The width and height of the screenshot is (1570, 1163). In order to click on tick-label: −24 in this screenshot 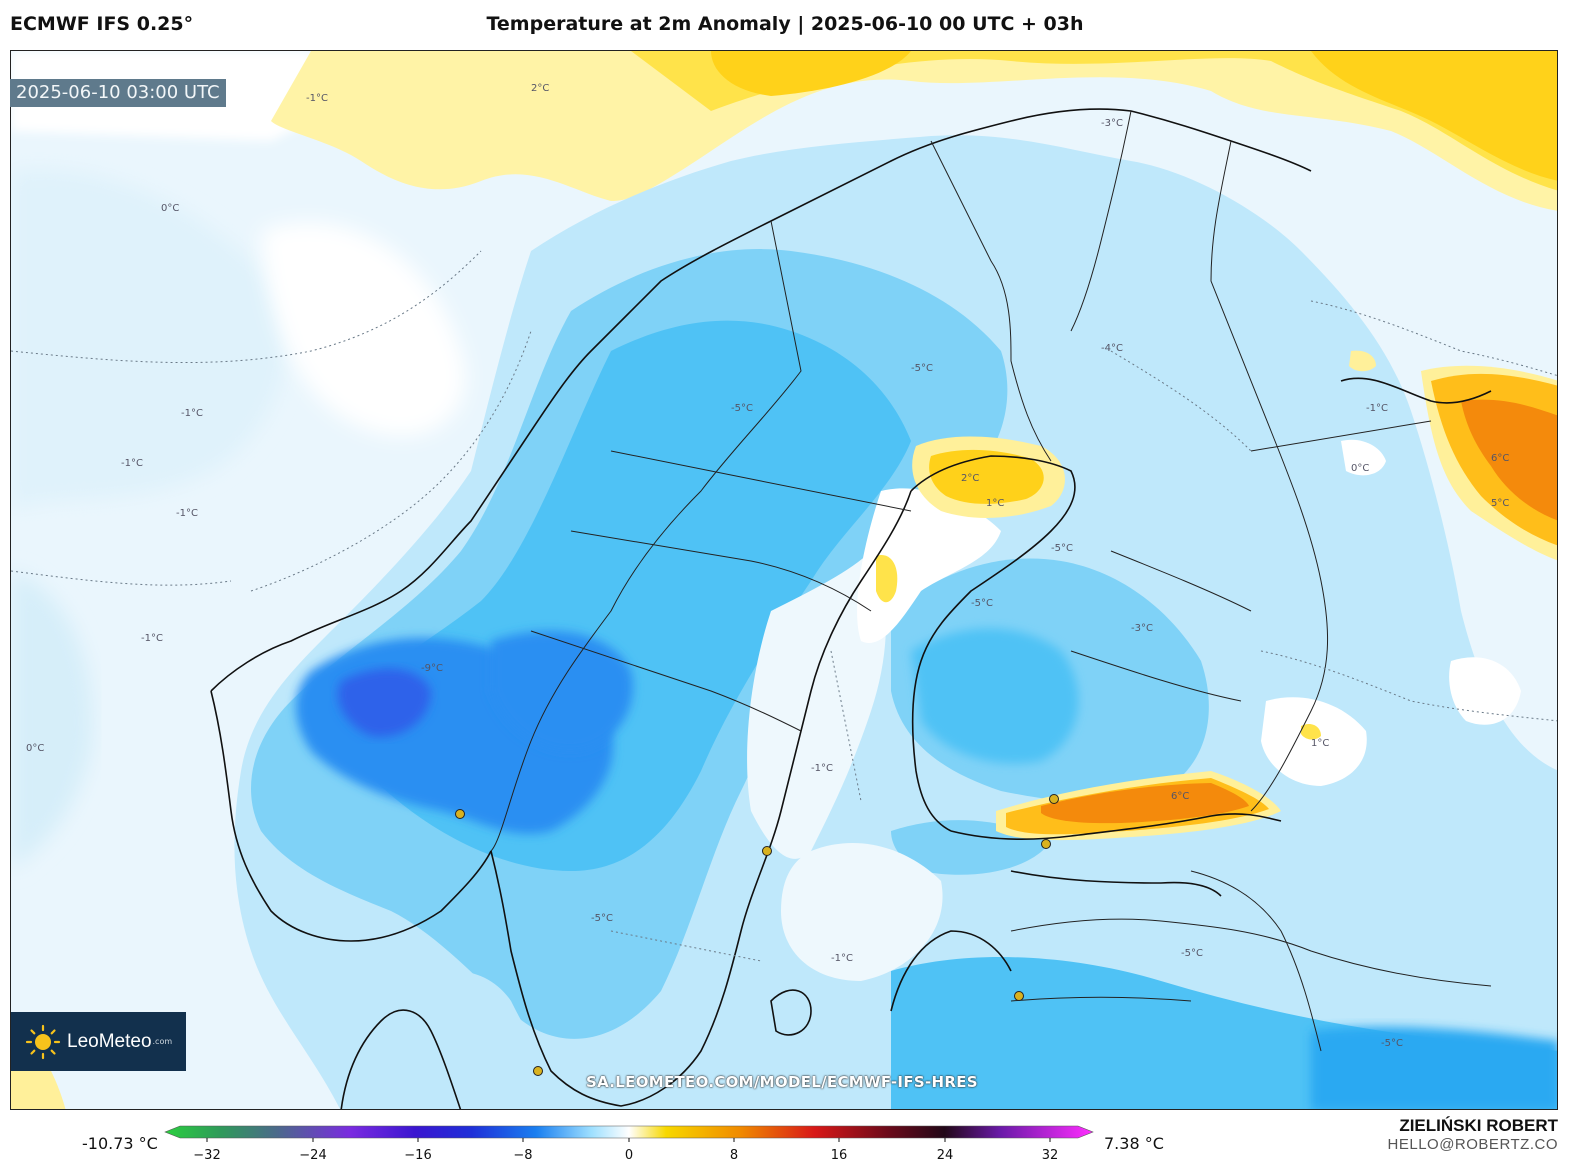, I will do `click(312, 1155)`.